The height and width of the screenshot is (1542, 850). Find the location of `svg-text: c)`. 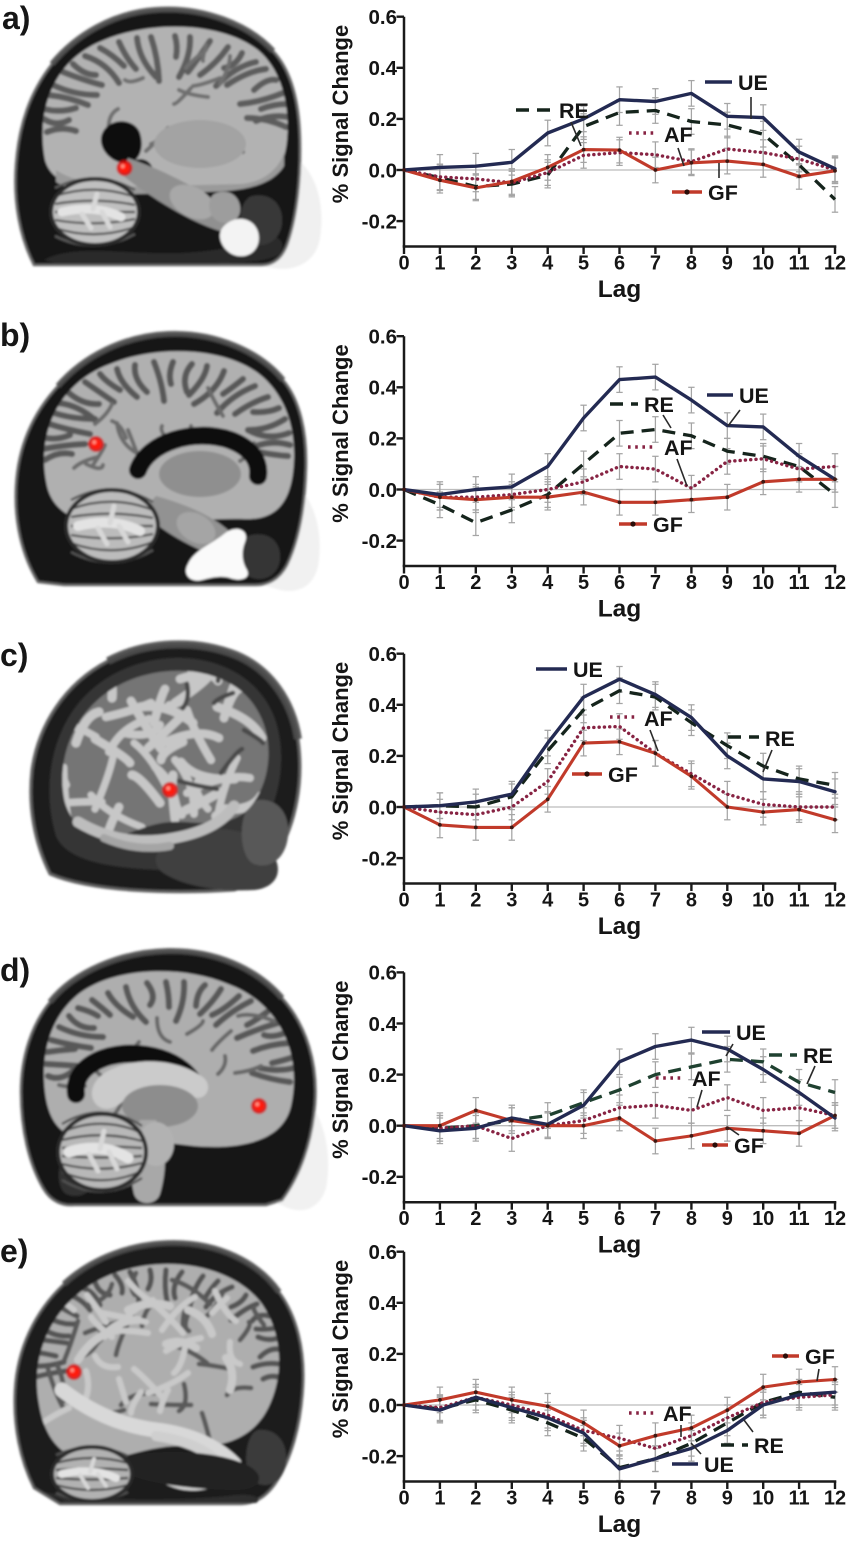

svg-text: c) is located at coordinates (14, 655).